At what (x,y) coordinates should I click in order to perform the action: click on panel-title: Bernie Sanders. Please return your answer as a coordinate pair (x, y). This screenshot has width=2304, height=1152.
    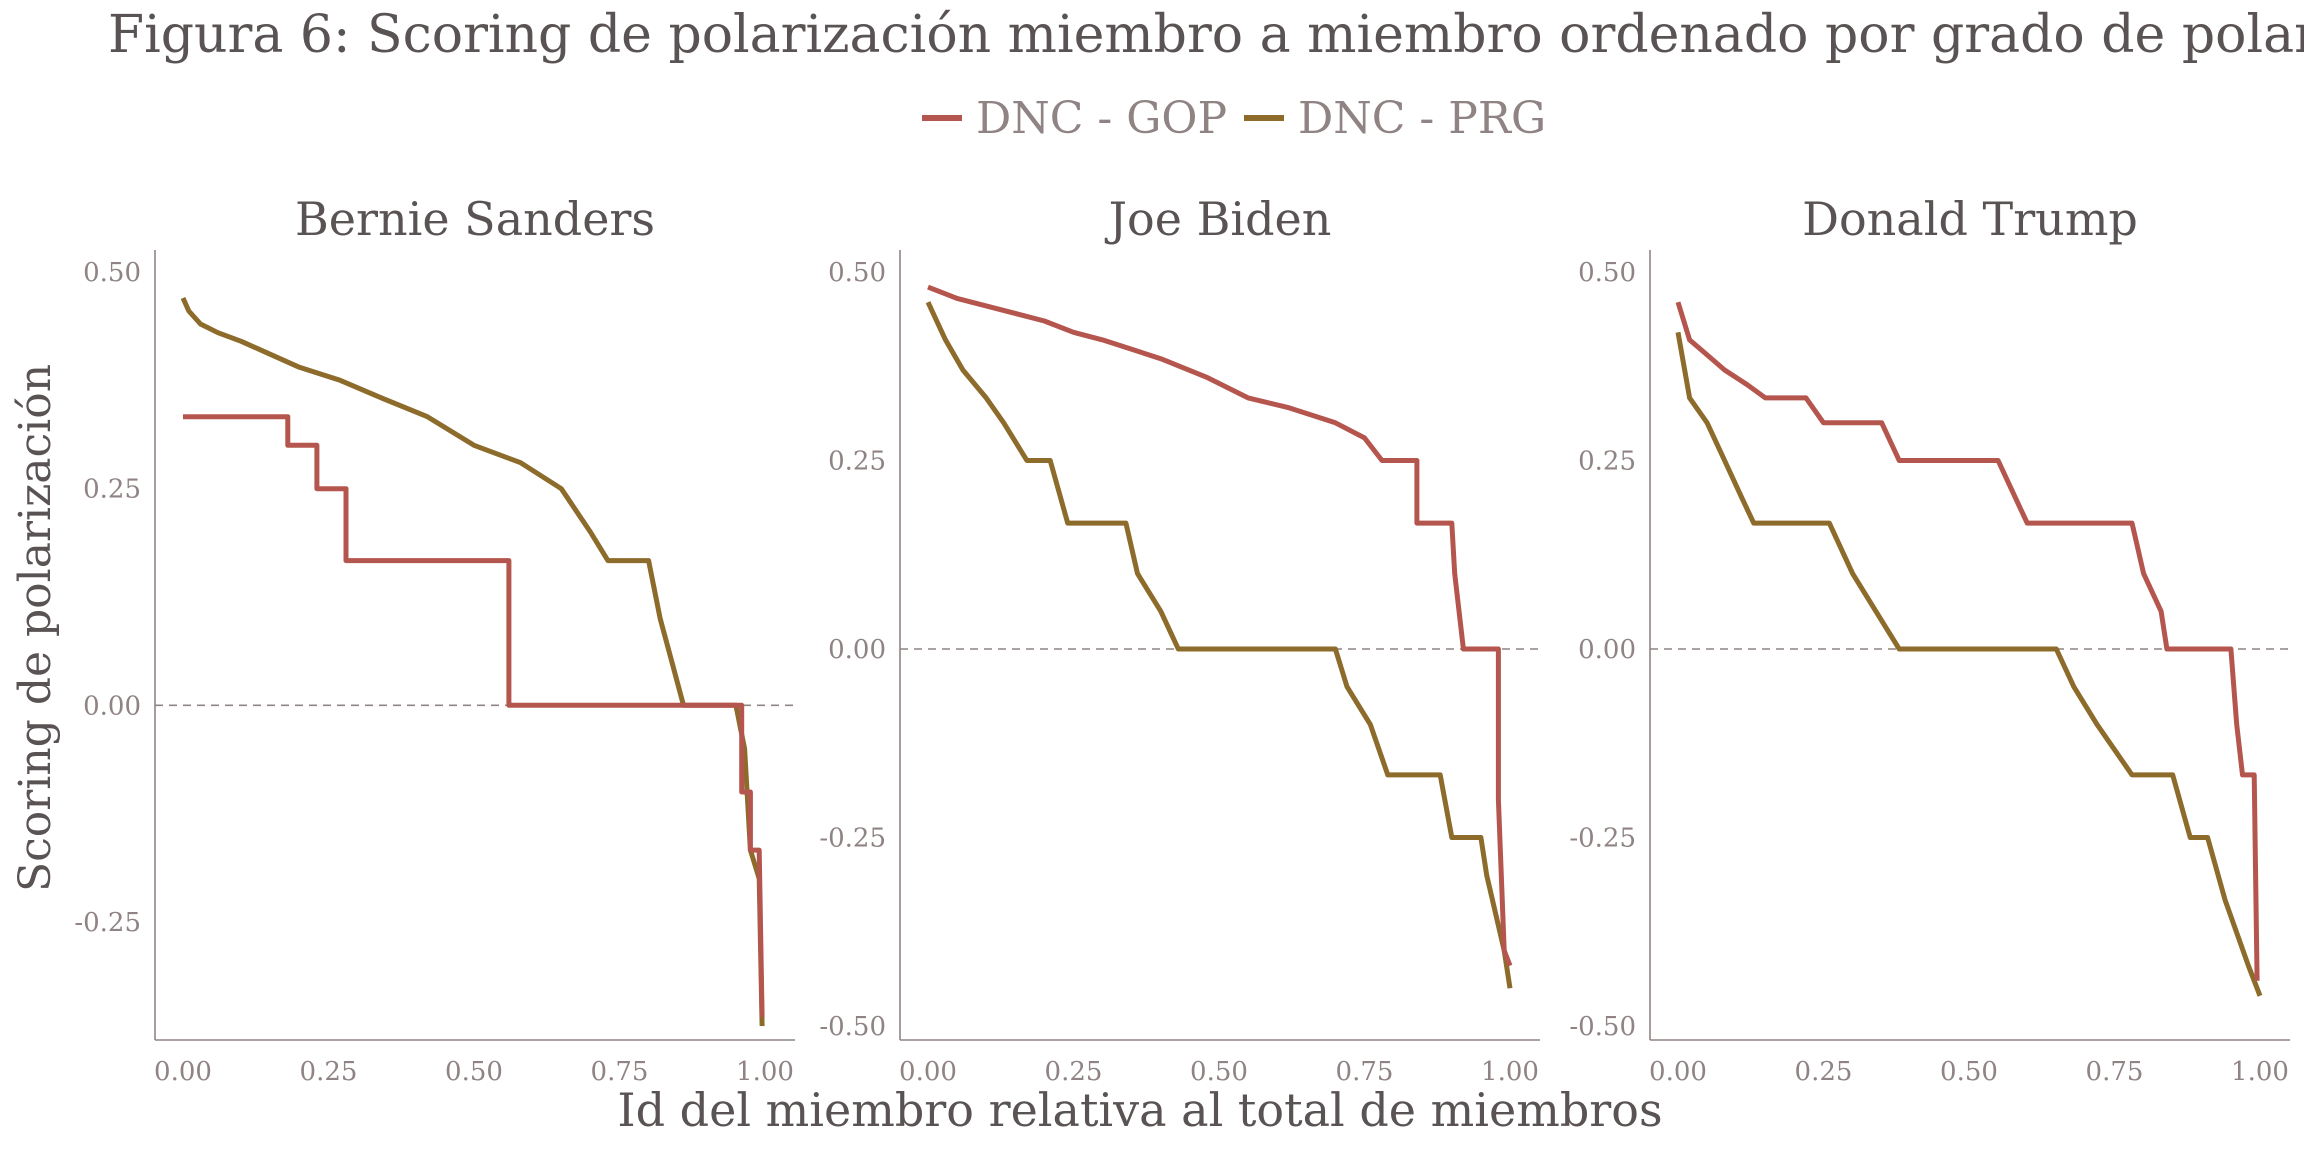
    Looking at the image, I should click on (475, 219).